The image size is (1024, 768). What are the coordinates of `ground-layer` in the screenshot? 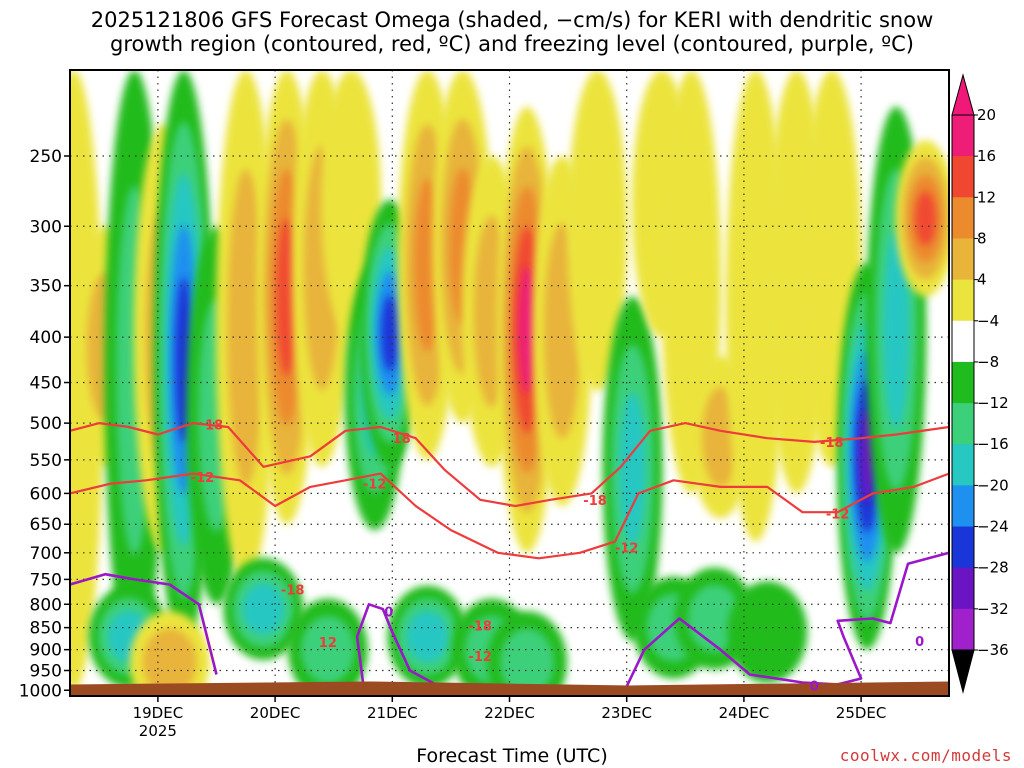 It's located at (509, 688).